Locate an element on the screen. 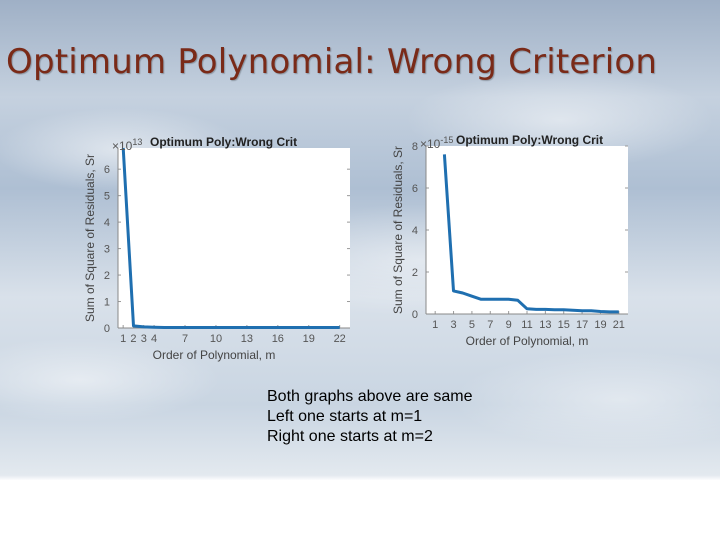 Image resolution: width=720 pixels, height=540 pixels. x-tick-label: 15 is located at coordinates (564, 325).